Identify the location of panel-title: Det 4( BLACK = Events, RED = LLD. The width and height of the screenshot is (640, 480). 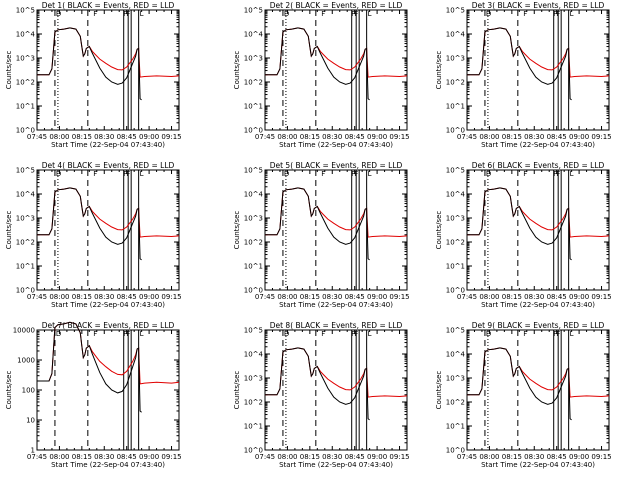
(108, 165).